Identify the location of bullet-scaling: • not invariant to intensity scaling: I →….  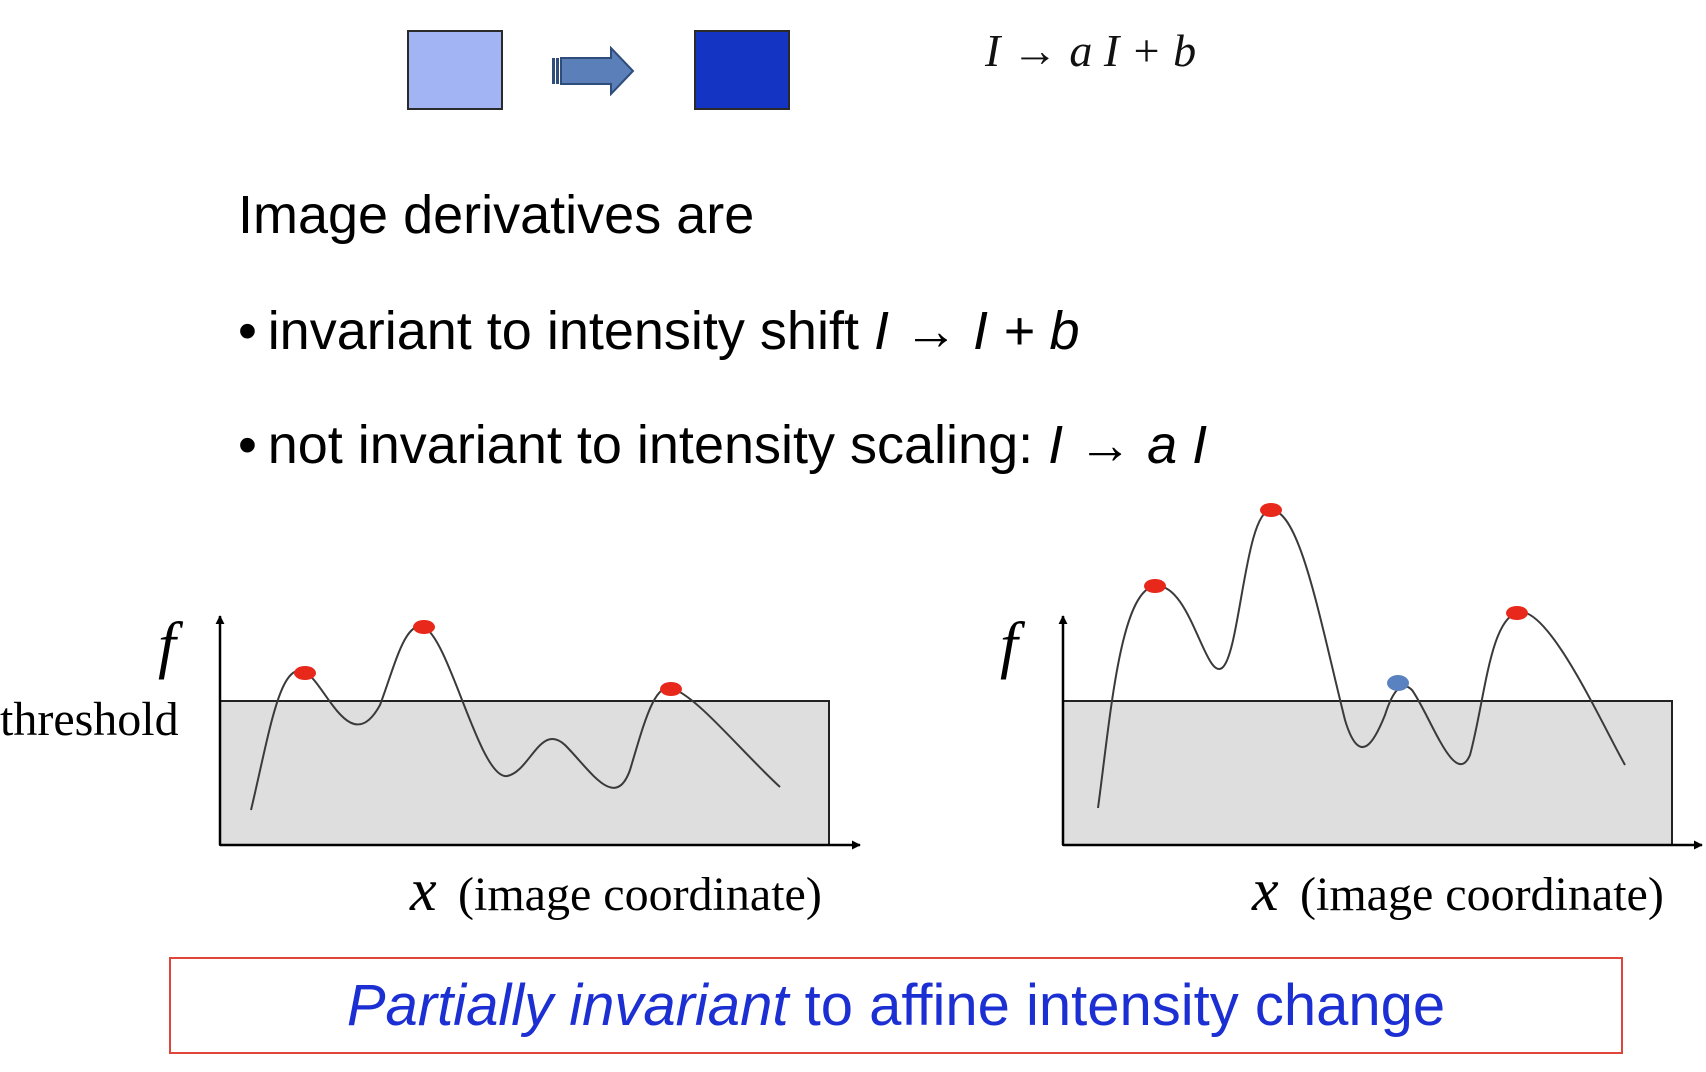
(722, 445).